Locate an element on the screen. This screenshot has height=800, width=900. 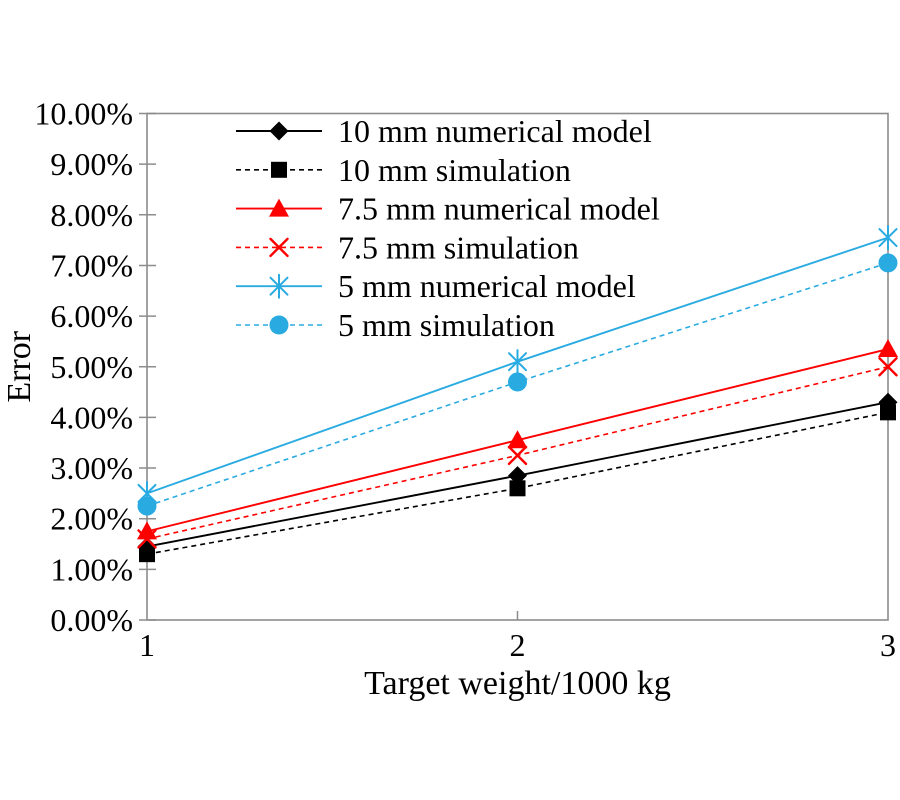
y-tick-label-1.00%: 1.00% is located at coordinates (91, 569).